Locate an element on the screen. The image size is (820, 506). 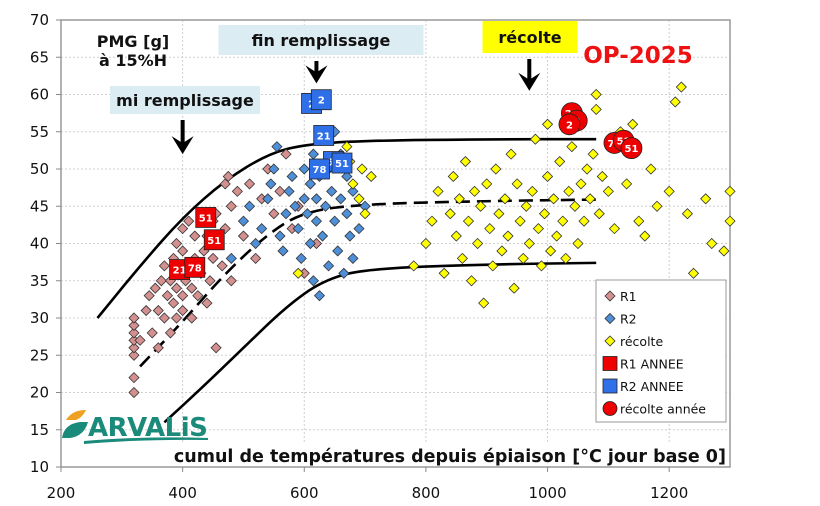
x-tick-label: 1000 is located at coordinates (547, 493).